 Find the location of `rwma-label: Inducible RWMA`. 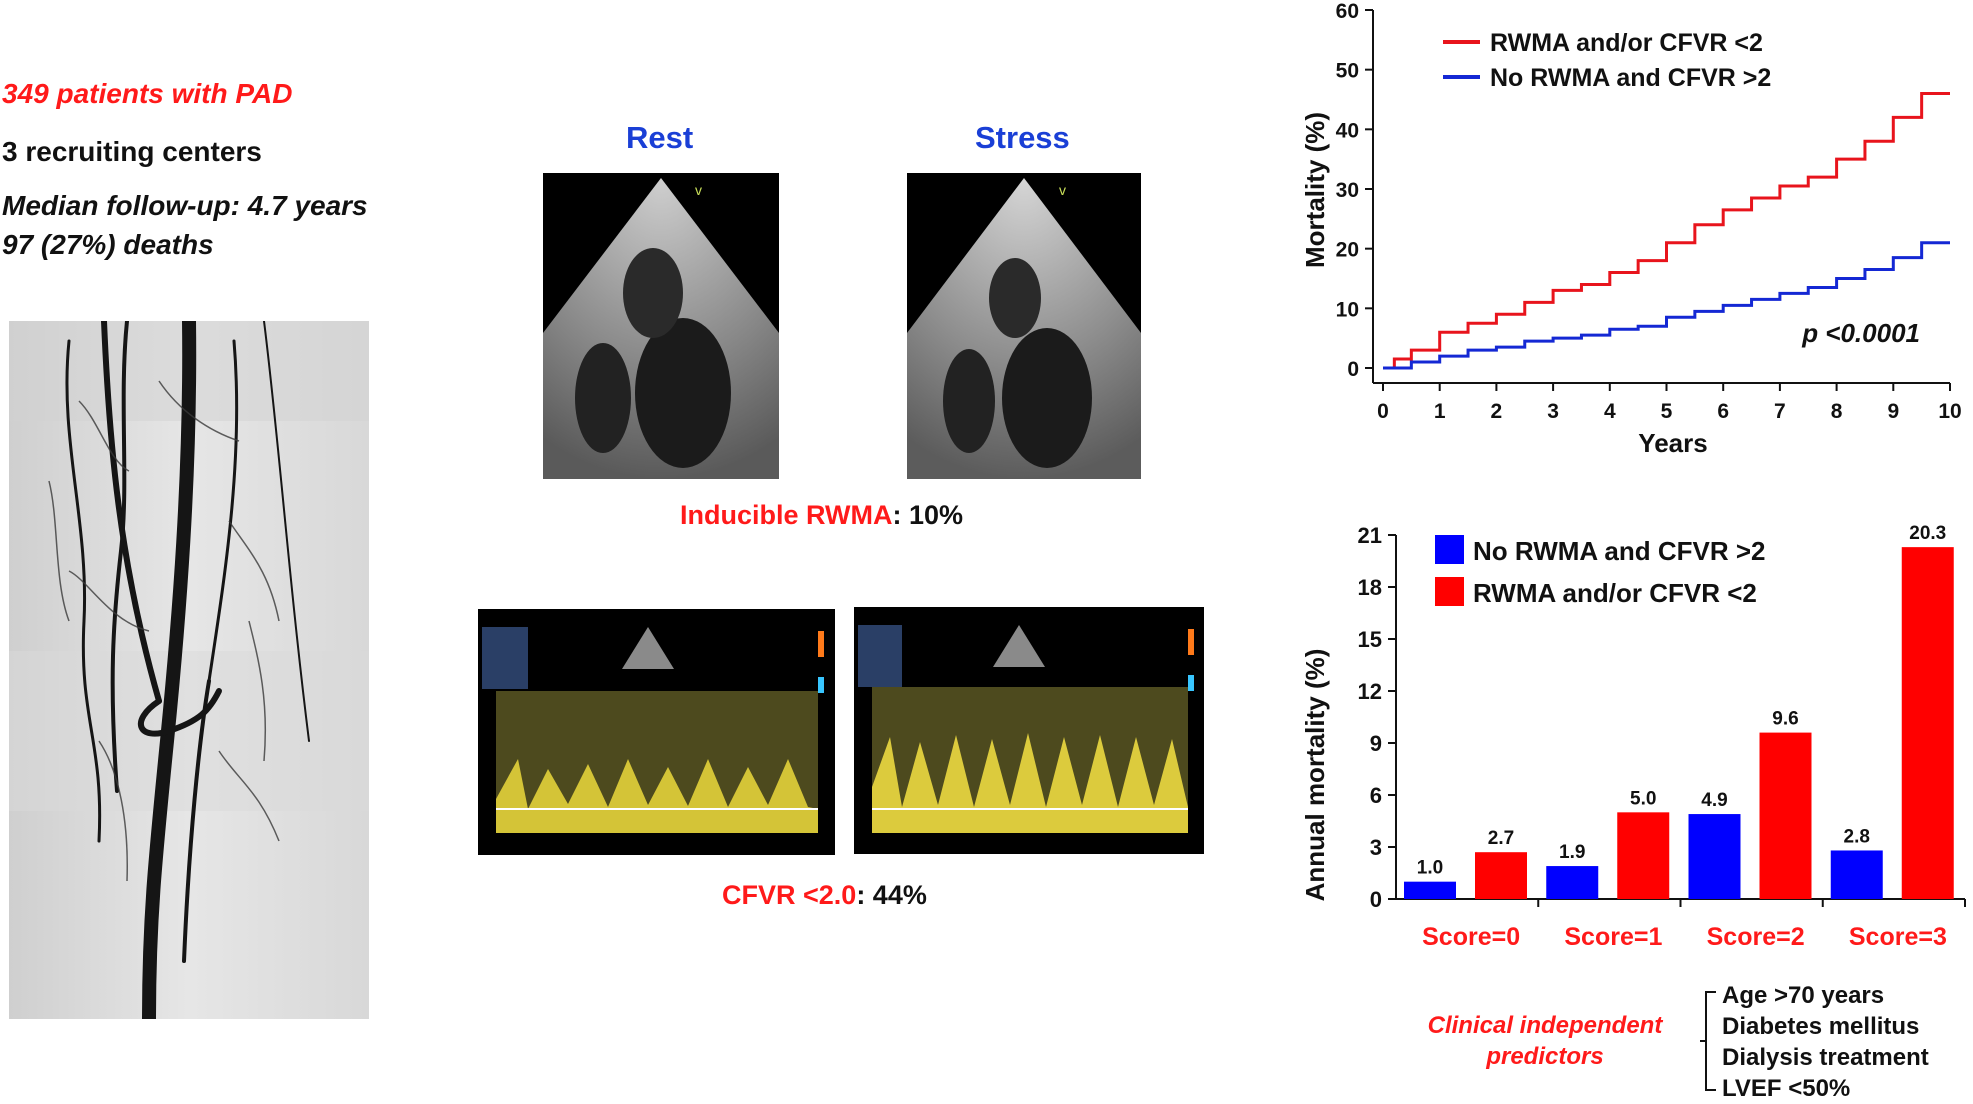

rwma-label: Inducible RWMA is located at coordinates (786, 515).